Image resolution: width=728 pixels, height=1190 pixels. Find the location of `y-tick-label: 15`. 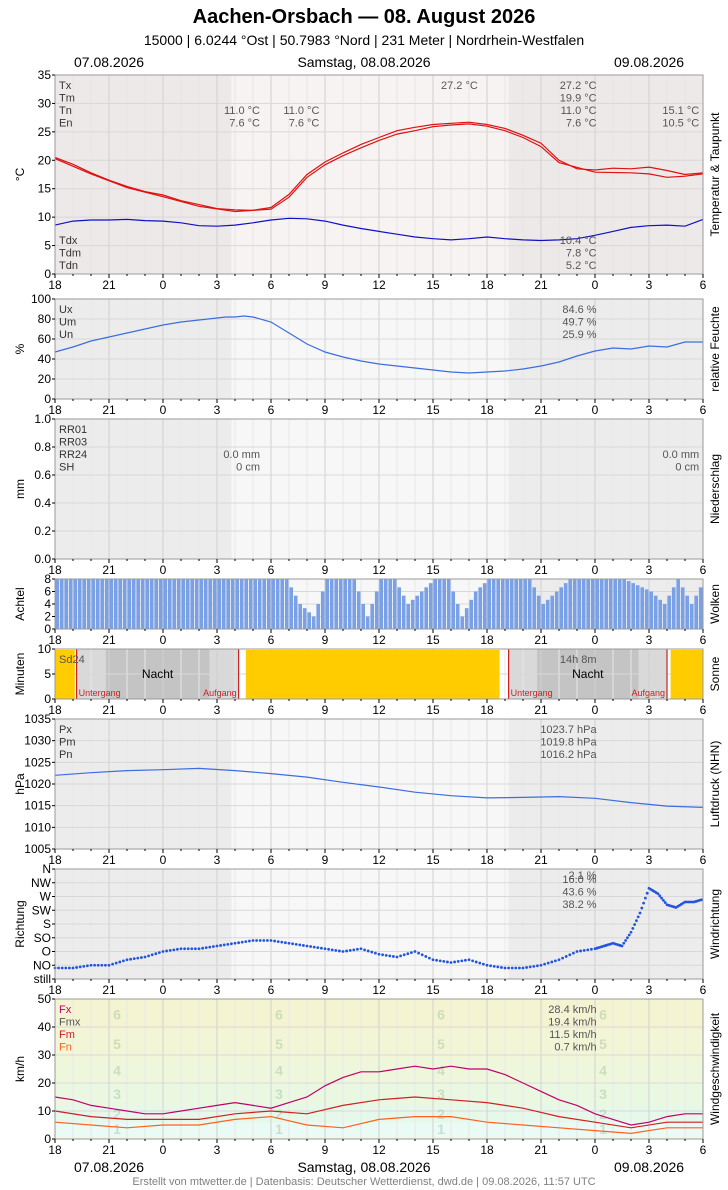

y-tick-label: 15 is located at coordinates (45, 189).